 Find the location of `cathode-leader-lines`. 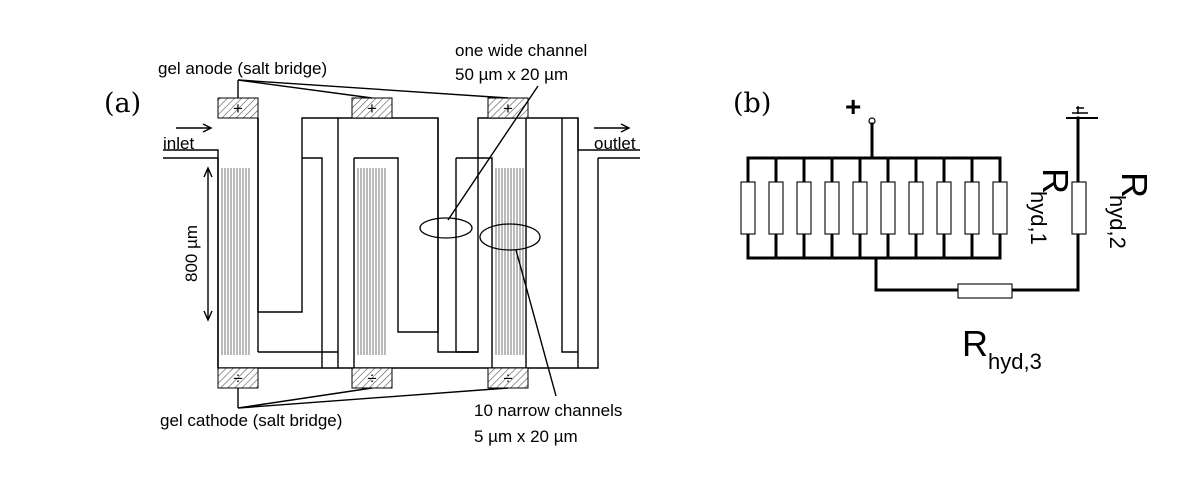

cathode-leader-lines is located at coordinates (373, 398).